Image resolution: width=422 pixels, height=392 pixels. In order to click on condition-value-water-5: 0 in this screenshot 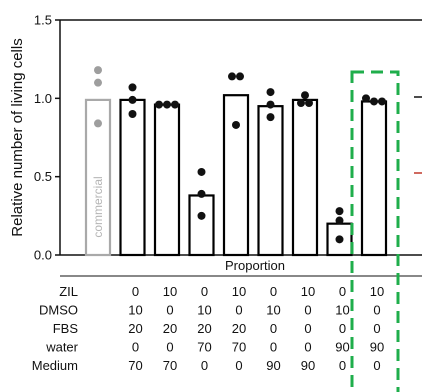, I will do `click(273, 347)`.